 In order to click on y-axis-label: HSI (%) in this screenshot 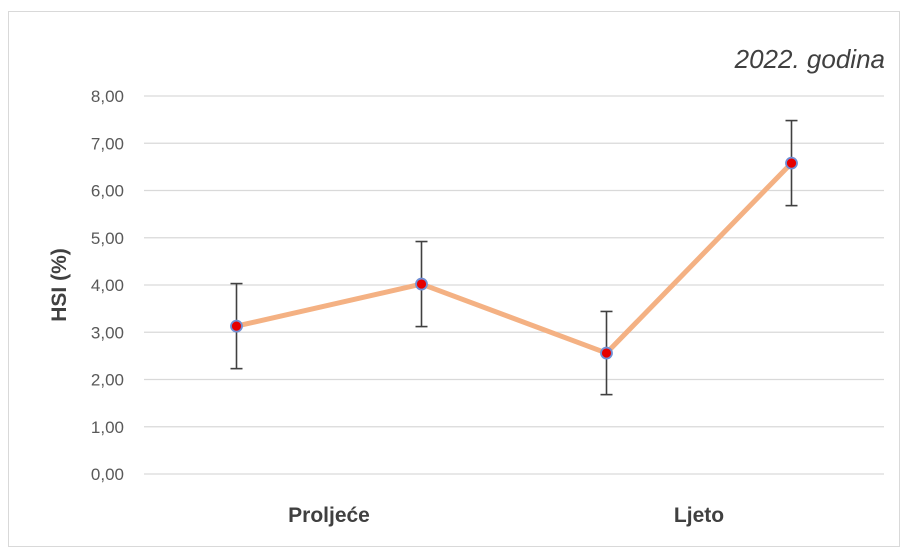, I will do `click(59, 285)`.